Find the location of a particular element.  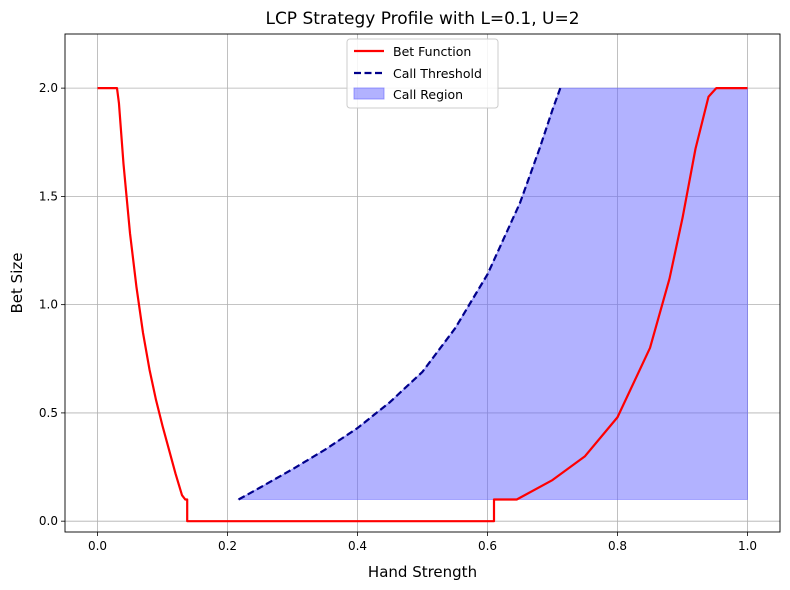

x-axis-label: Hand Strength is located at coordinates (422, 572).